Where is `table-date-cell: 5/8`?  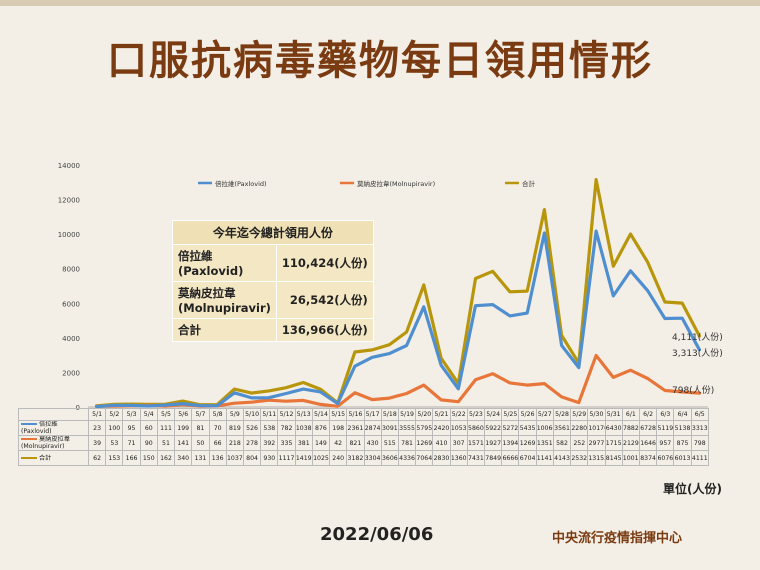
table-date-cell: 5/8 is located at coordinates (217, 414).